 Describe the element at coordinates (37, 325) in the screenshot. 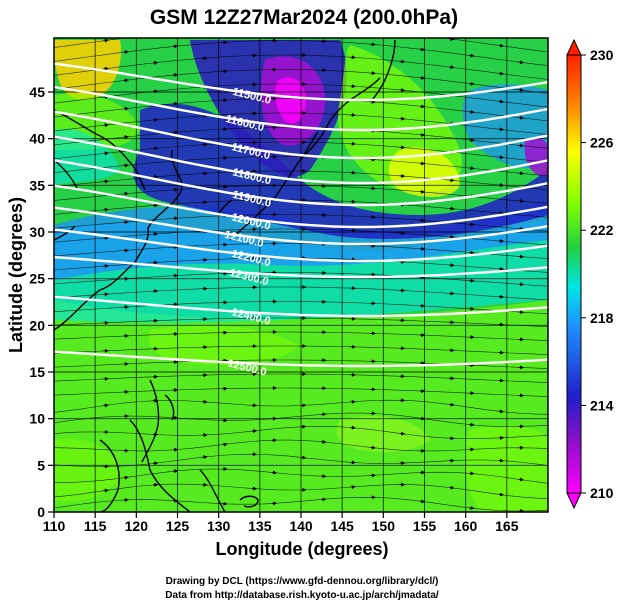

I see `y-tick-label: 20` at that location.